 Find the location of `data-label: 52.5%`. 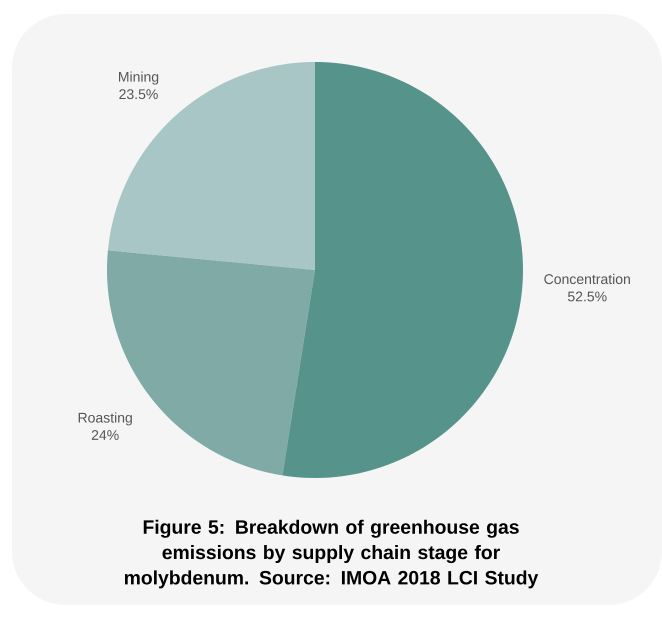

data-label: 52.5% is located at coordinates (587, 297).